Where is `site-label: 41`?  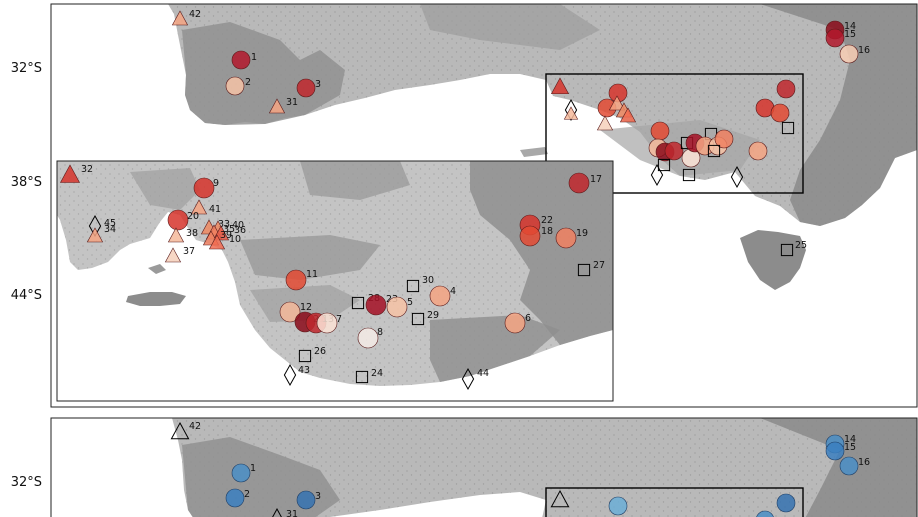
site-label: 41 is located at coordinates (215, 209).